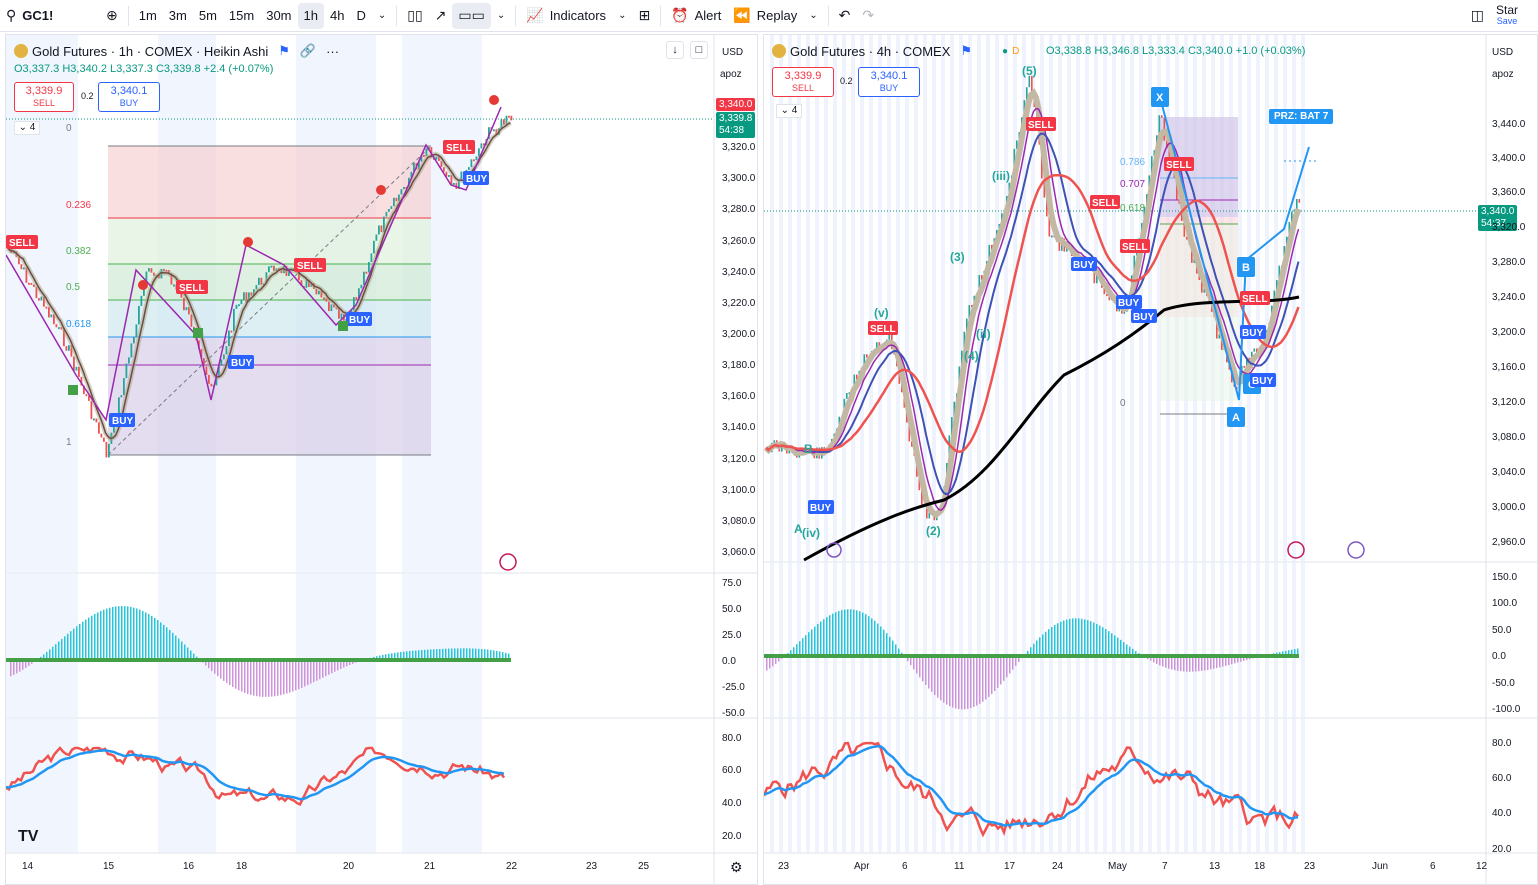  Describe the element at coordinates (50, 16) in the screenshot. I see `symbol-search: ⚲ GC1!` at that location.